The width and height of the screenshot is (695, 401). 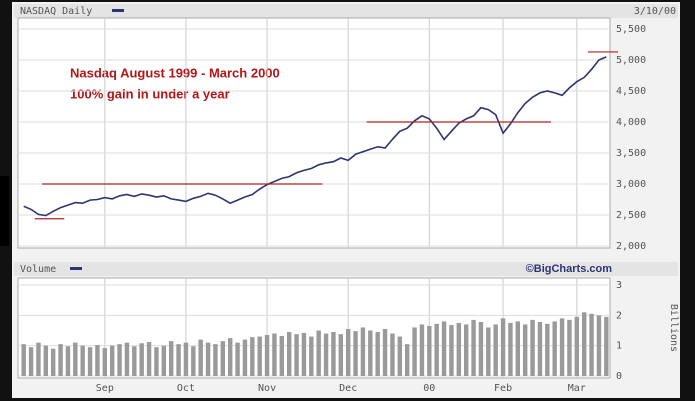 I want to click on x-tick-label: 00, so click(x=429, y=388).